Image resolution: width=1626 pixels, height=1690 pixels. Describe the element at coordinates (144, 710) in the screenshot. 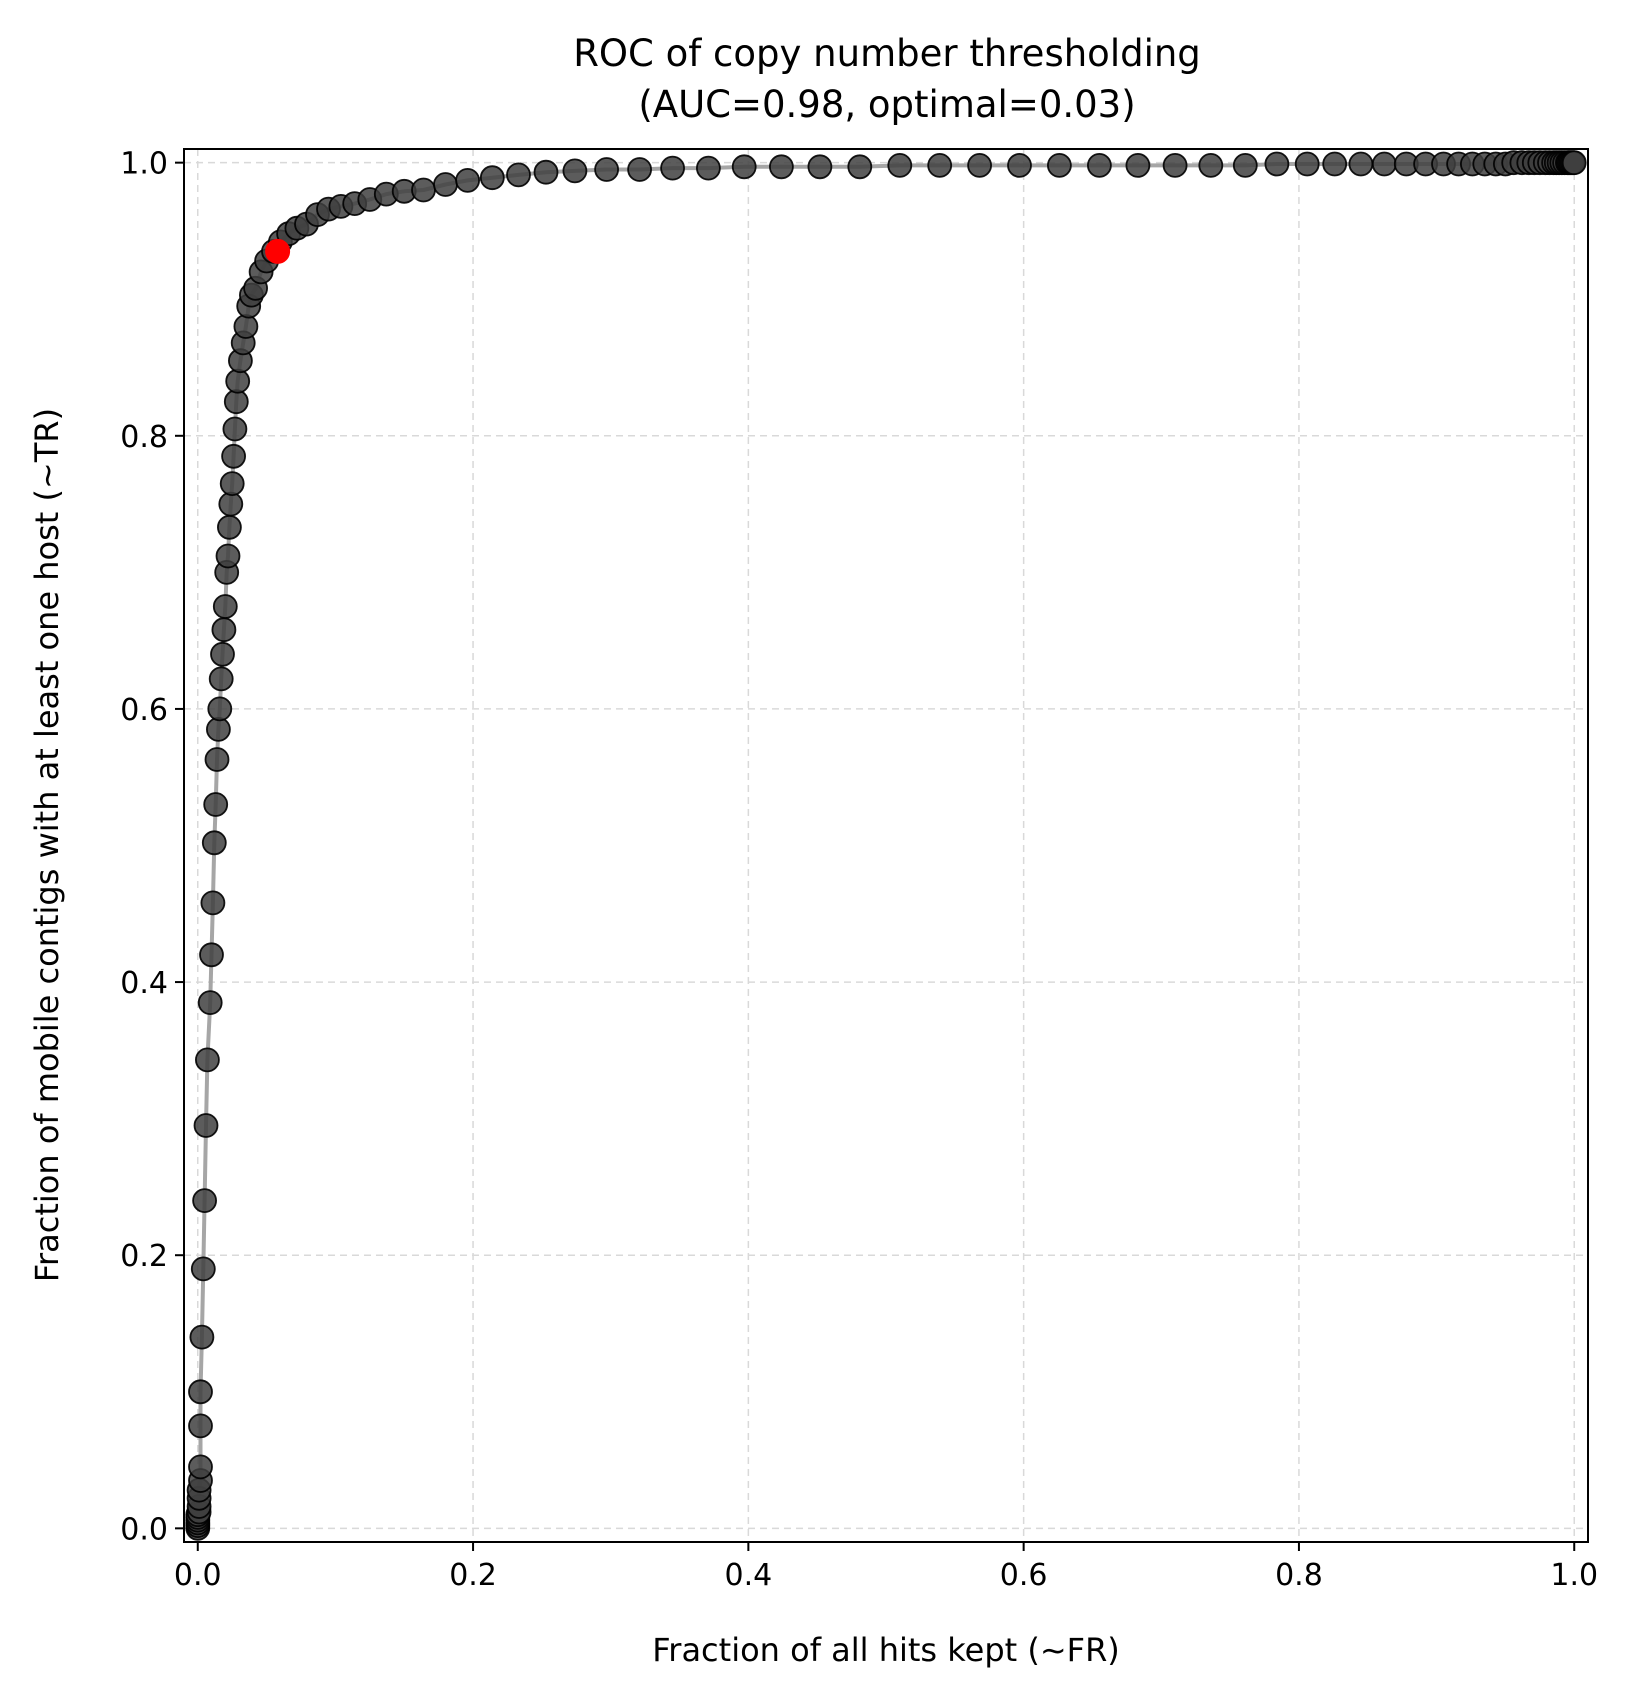

I see `y-tick-label: 0.6` at that location.